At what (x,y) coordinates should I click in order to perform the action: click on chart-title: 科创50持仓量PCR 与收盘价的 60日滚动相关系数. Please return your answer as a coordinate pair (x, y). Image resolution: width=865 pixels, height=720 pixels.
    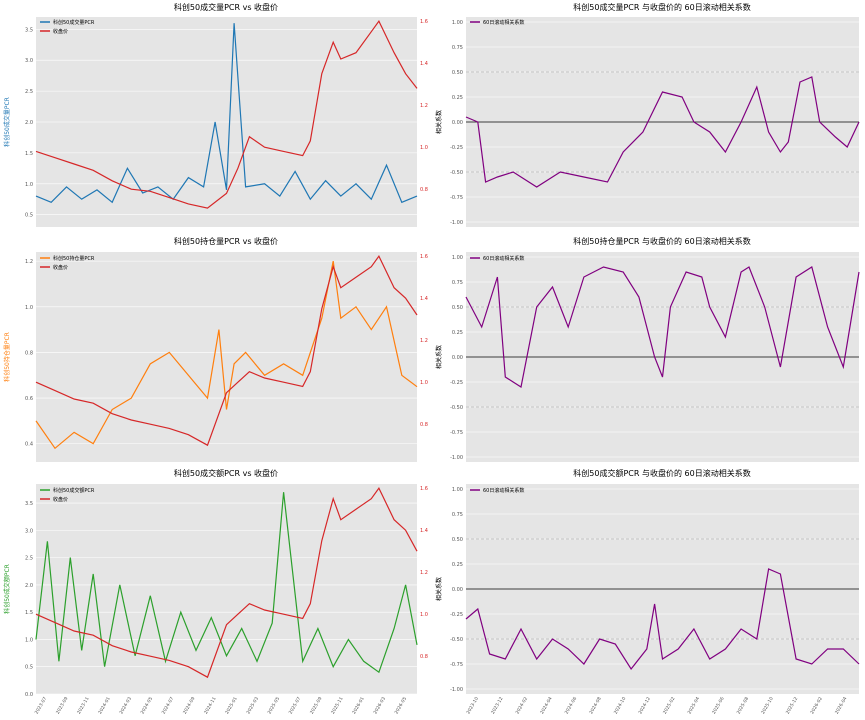
    Looking at the image, I should click on (661, 241).